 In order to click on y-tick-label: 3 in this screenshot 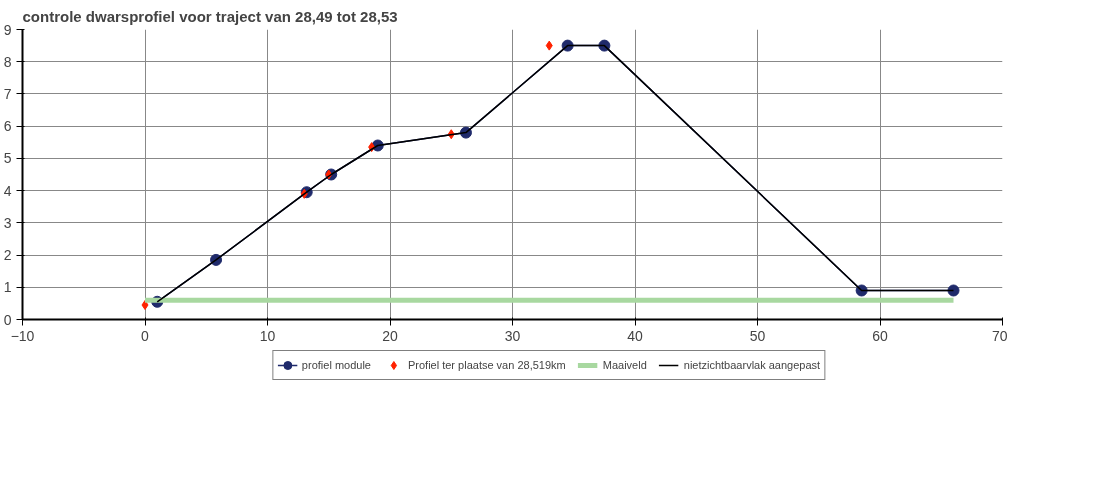, I will do `click(7, 222)`.